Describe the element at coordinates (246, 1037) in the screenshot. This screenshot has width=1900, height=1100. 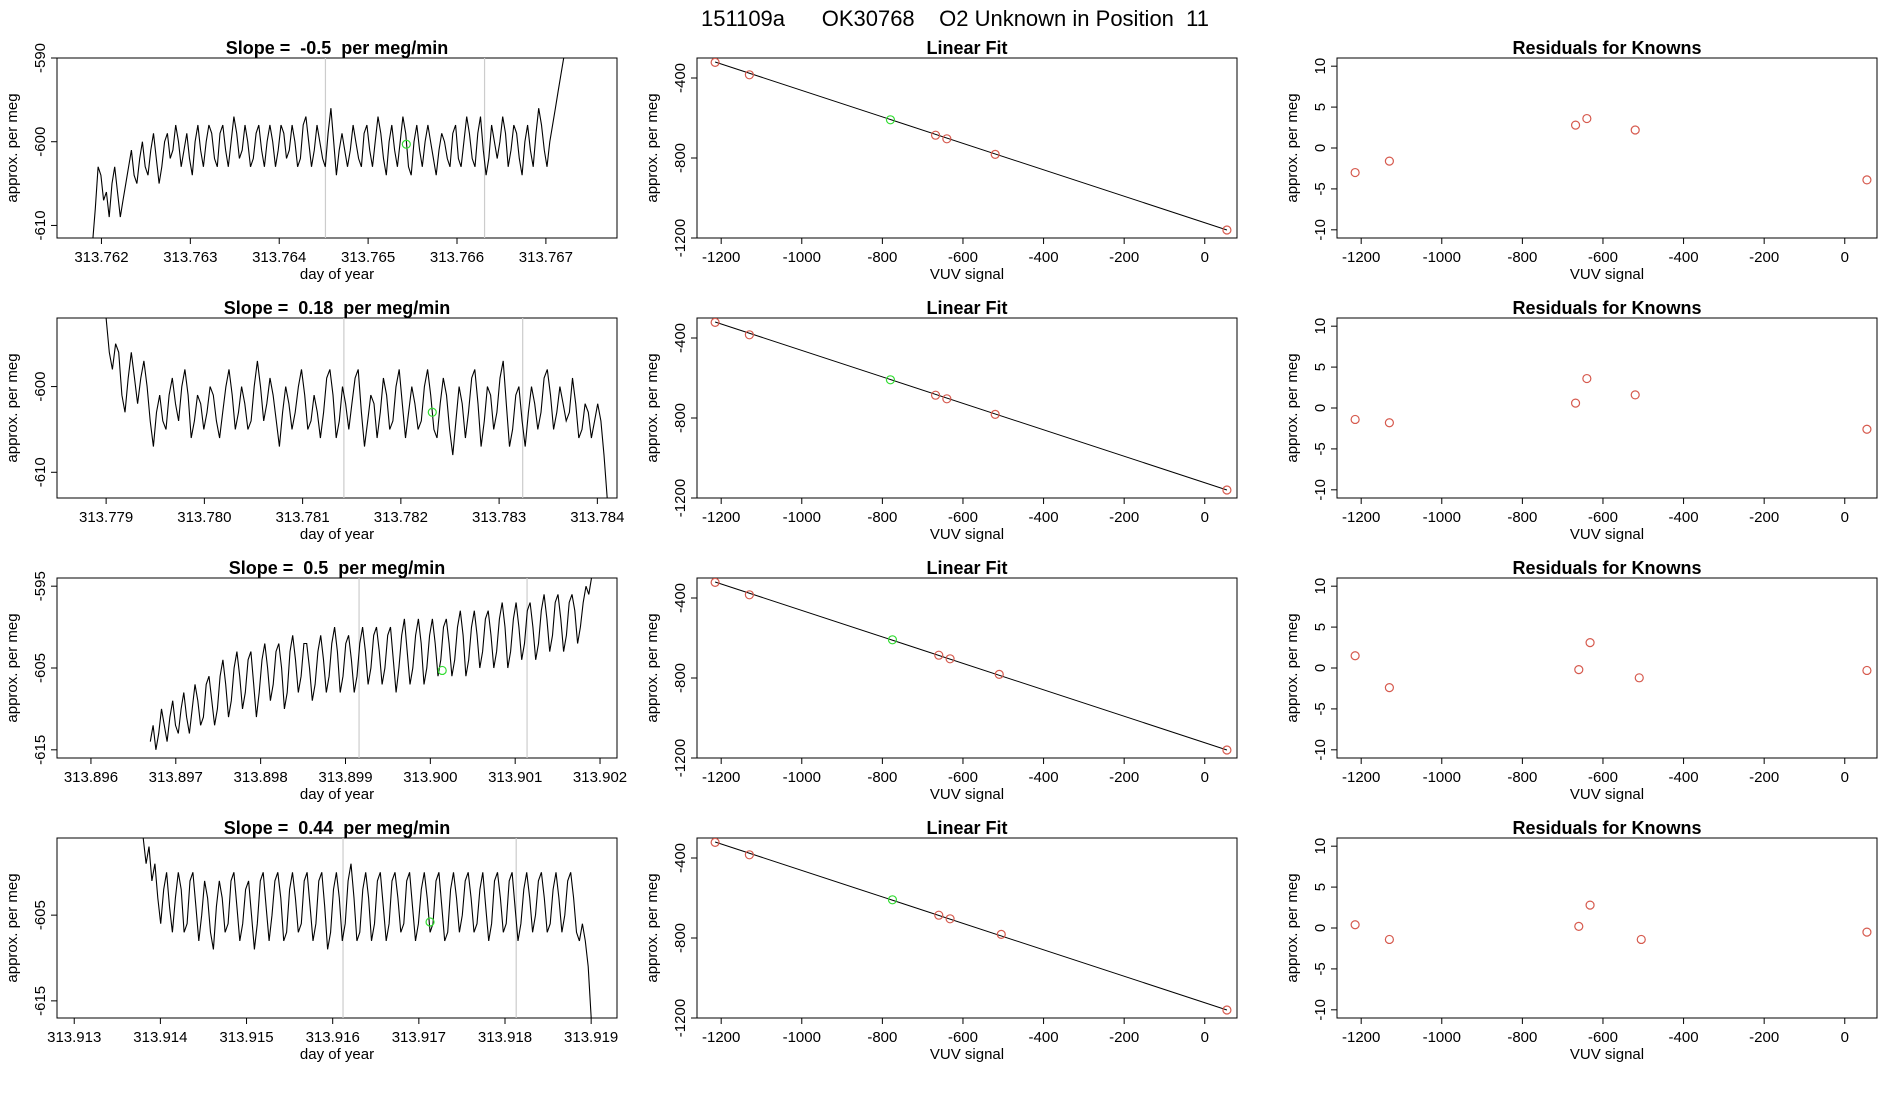
I see `x-tick-label: 313.915` at that location.